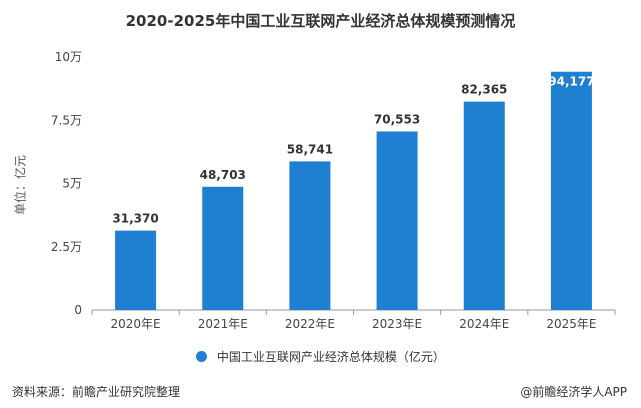 The width and height of the screenshot is (641, 408). What do you see at coordinates (136, 324) in the screenshot?
I see `x-tick-label: 2020年E` at bounding box center [136, 324].